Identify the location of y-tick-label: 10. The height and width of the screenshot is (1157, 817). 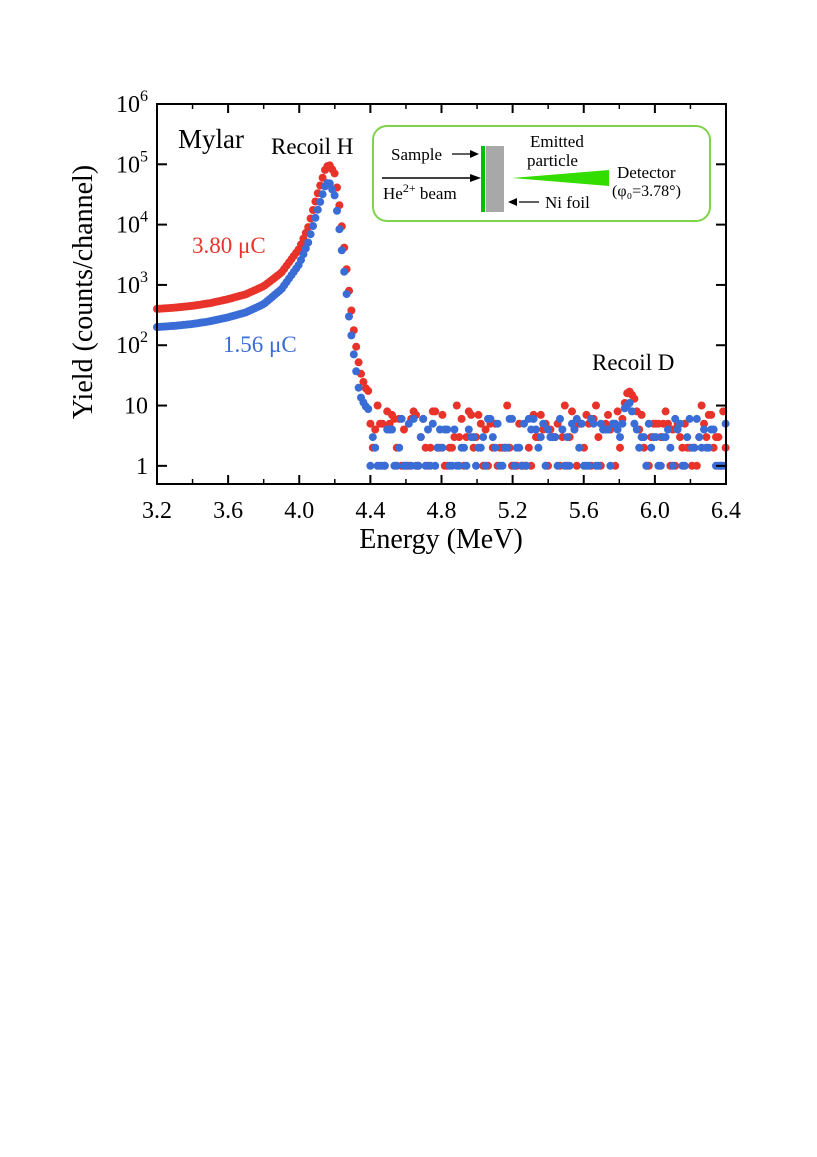
(136, 407).